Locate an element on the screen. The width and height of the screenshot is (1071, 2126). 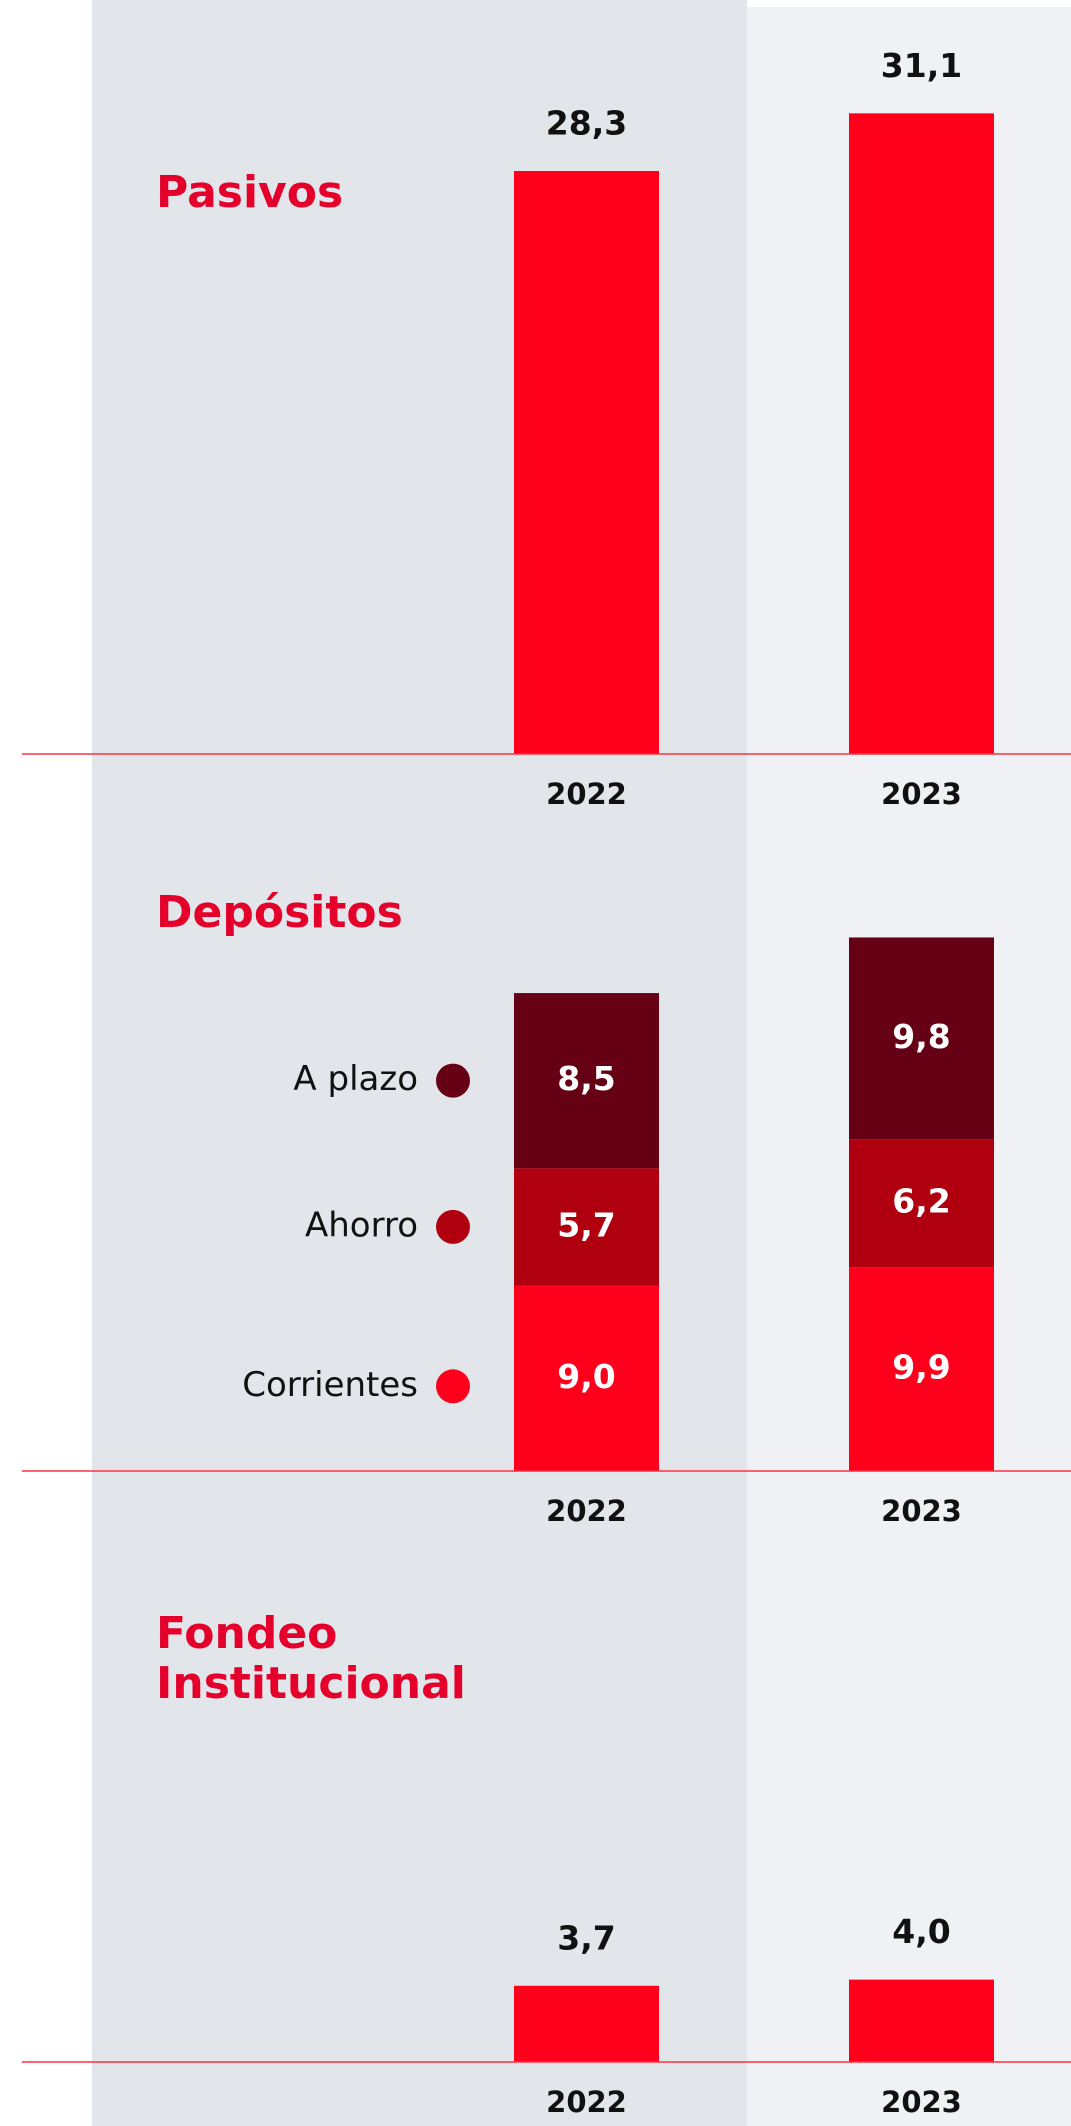
value-label: 6,2 is located at coordinates (921, 1201).